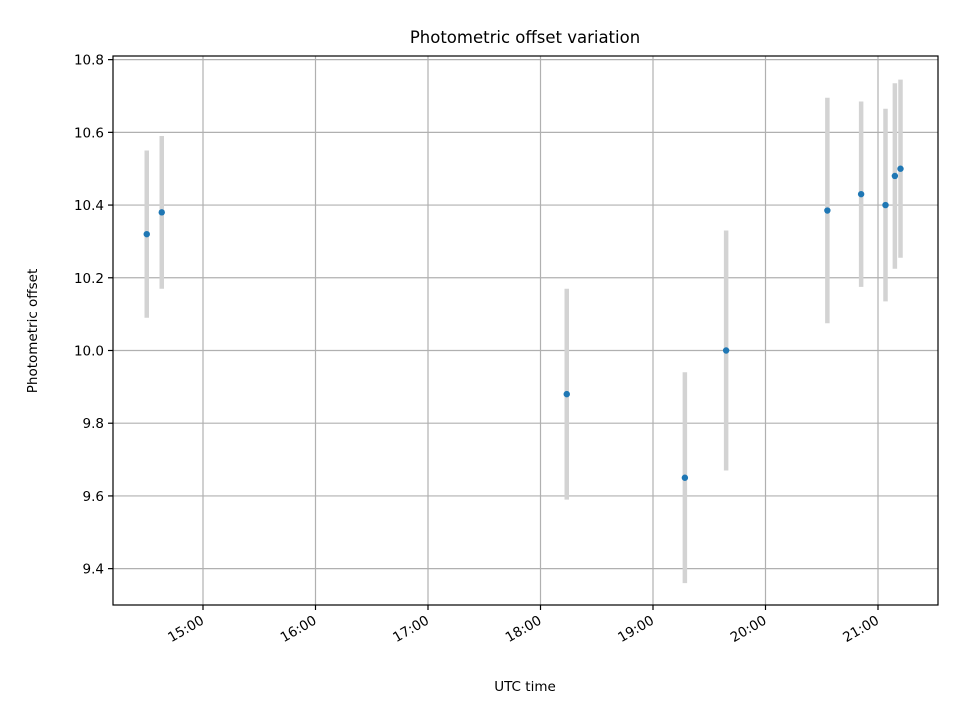 The image size is (960, 720). What do you see at coordinates (93, 497) in the screenshot?
I see `y-tick-label: 9.6` at bounding box center [93, 497].